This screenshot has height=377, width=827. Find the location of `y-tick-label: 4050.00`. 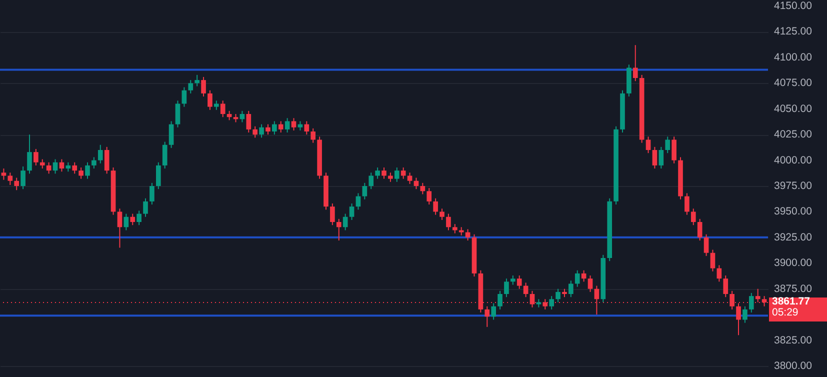

y-tick-label: 4050.00 is located at coordinates (793, 108).